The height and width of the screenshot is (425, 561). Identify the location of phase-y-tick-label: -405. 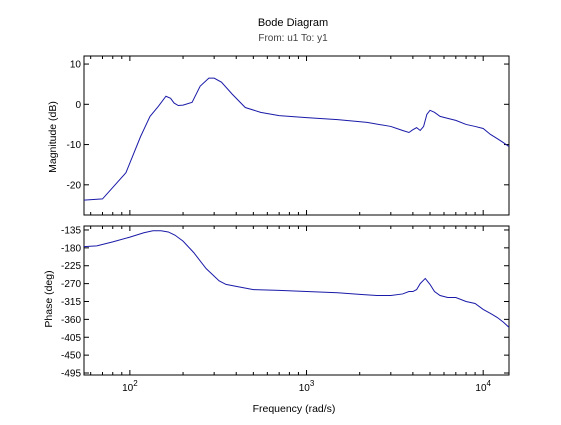
(71, 338).